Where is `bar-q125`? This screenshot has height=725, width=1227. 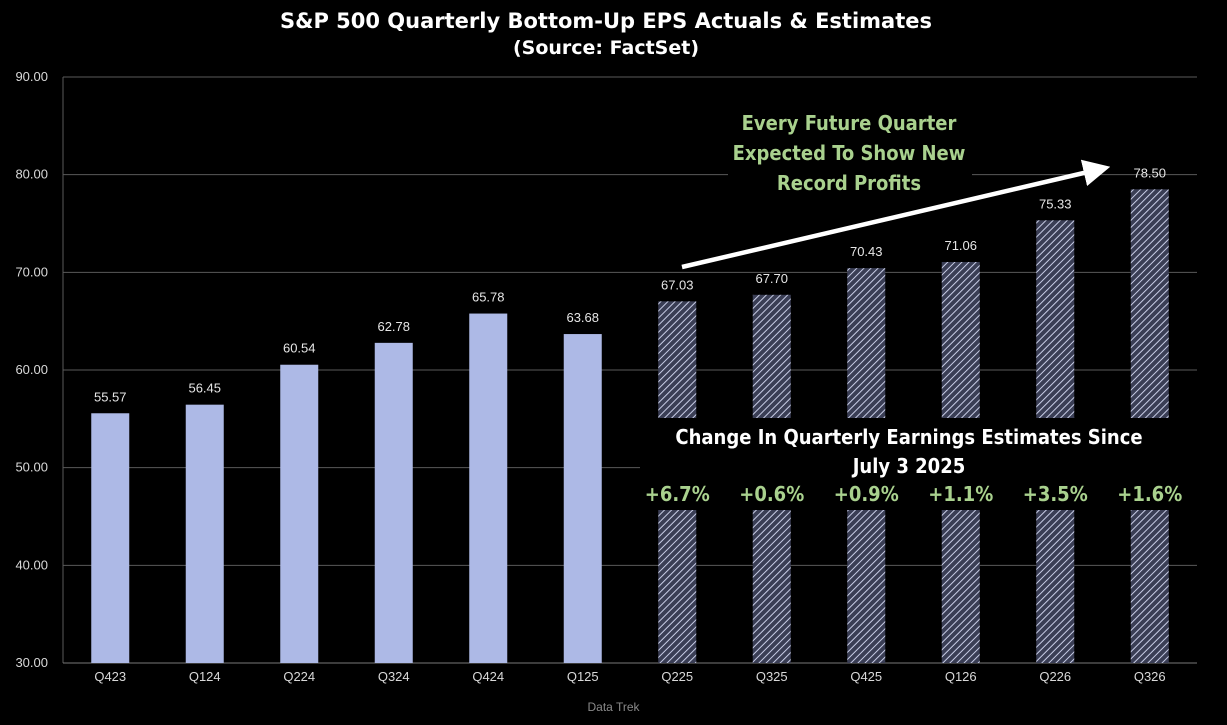 bar-q125 is located at coordinates (582, 498).